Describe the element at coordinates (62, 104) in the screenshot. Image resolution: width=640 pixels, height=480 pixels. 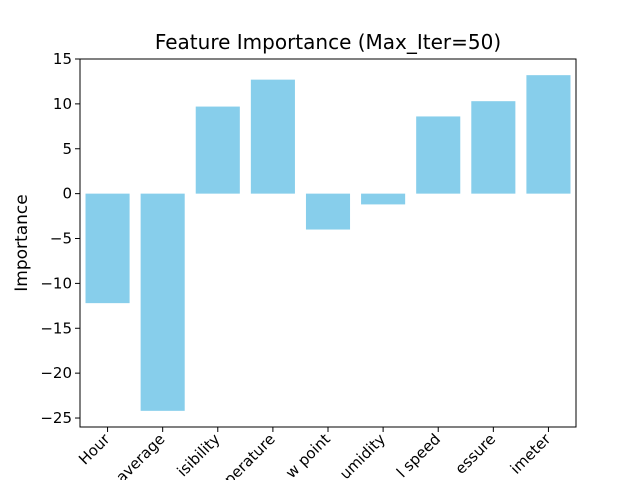
I see `y-tick-label: 10` at that location.